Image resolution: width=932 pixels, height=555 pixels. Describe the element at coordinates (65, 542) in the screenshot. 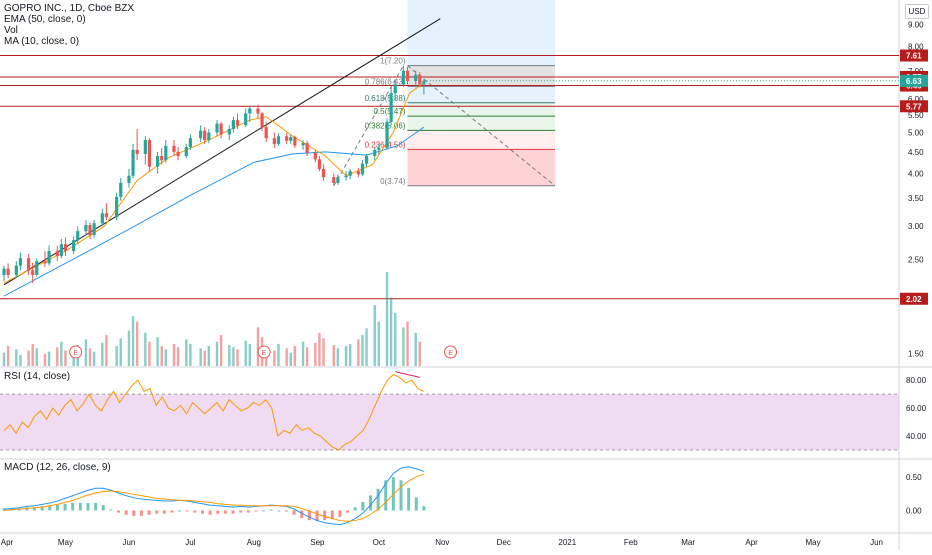

I see `time-axis-tick: May` at that location.